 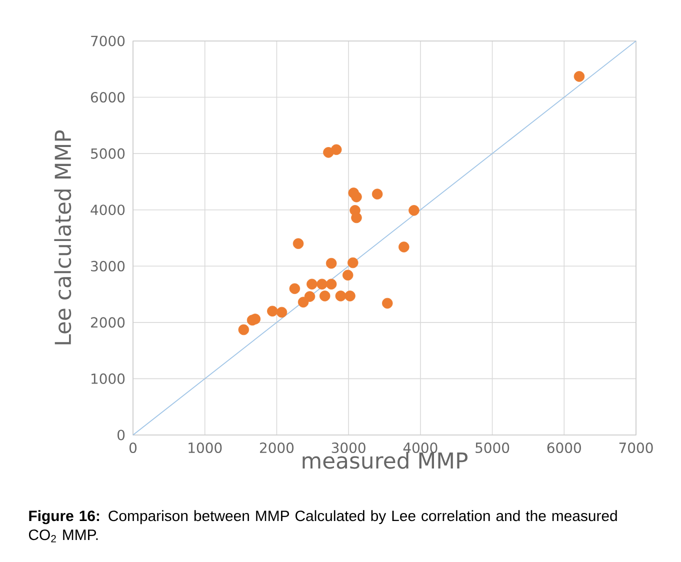 What do you see at coordinates (322, 526) in the screenshot?
I see `text: Figure 16: Comparison between MMP Calculated by Lee correlation and the measured CO$_{2}$ MMP.` at bounding box center [322, 526].